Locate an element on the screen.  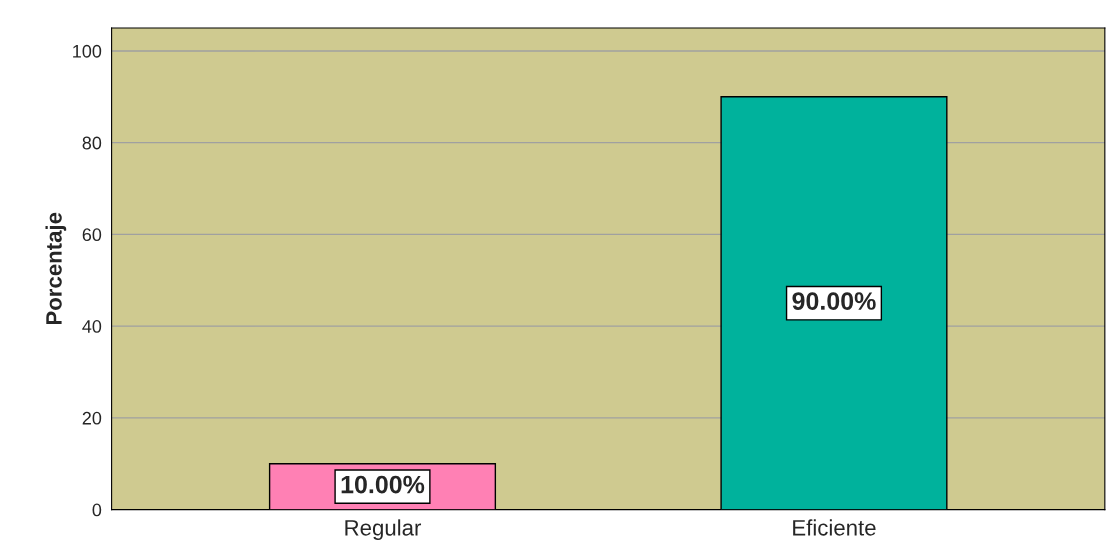
y-tick-label: 0 is located at coordinates (97, 510).